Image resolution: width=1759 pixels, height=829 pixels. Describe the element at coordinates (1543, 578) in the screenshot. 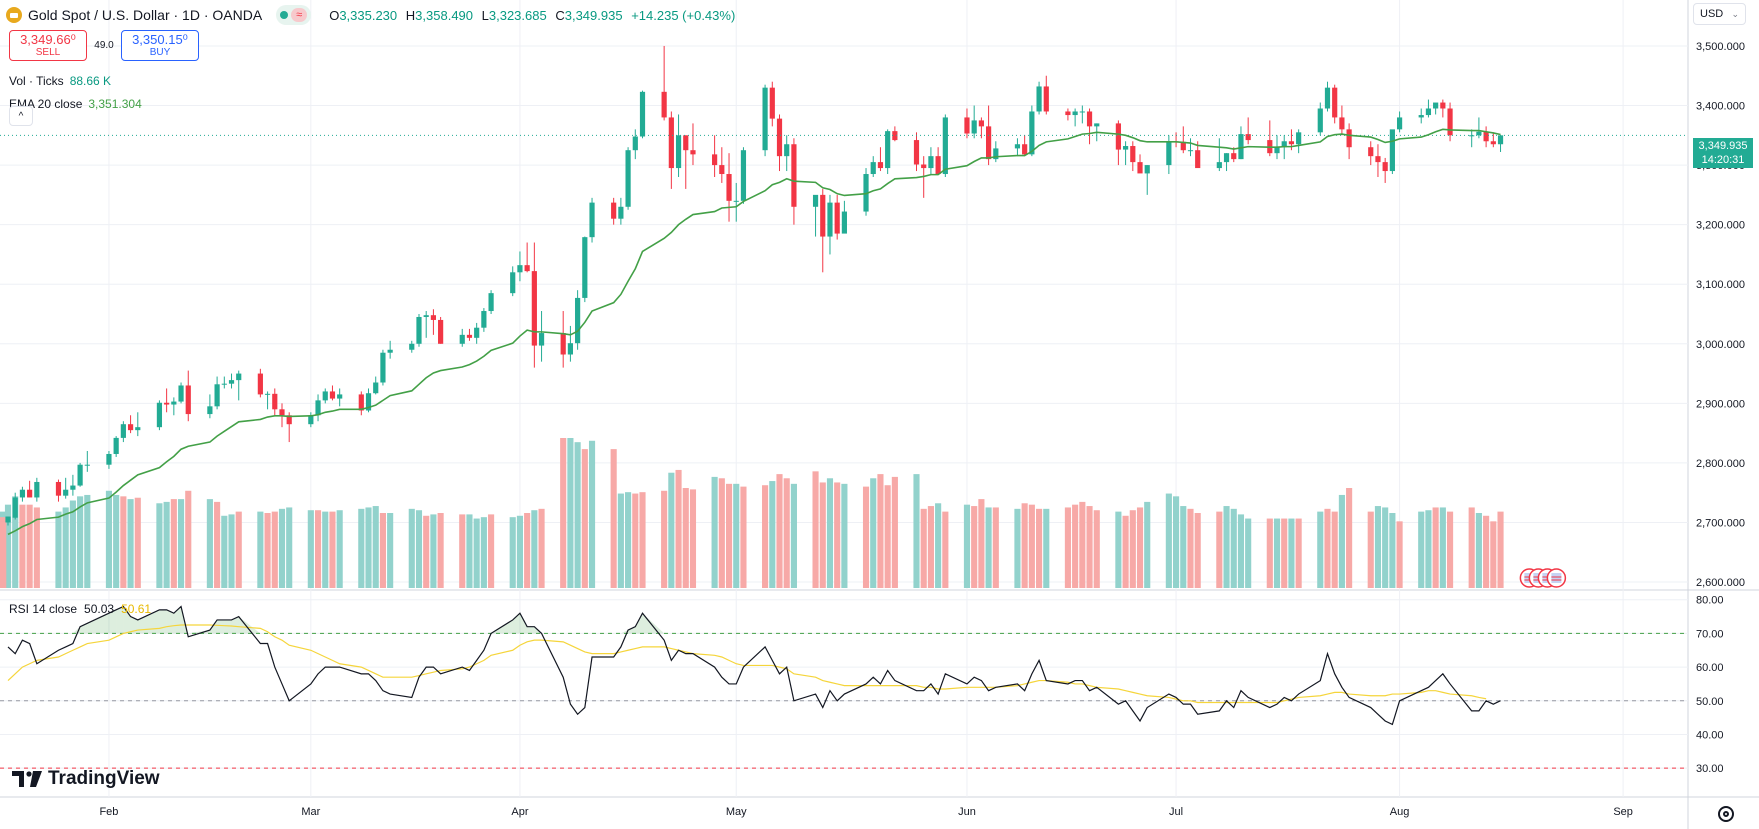

I see `economic-events` at that location.